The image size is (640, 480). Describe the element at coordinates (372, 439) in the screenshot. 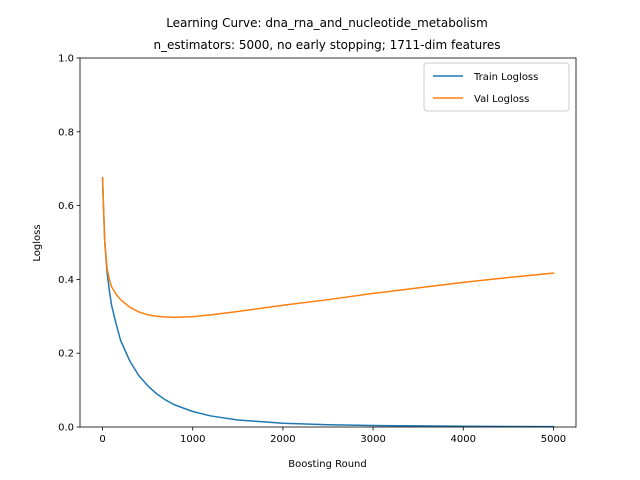

I see `x-tick-label: 3000` at that location.